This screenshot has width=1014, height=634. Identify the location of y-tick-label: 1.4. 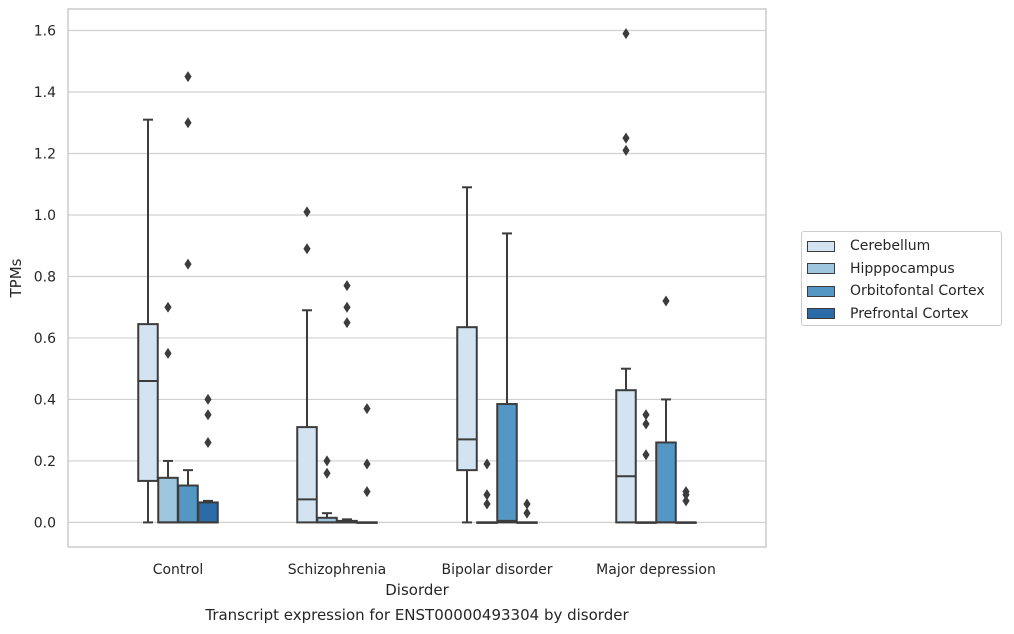
(45, 93).